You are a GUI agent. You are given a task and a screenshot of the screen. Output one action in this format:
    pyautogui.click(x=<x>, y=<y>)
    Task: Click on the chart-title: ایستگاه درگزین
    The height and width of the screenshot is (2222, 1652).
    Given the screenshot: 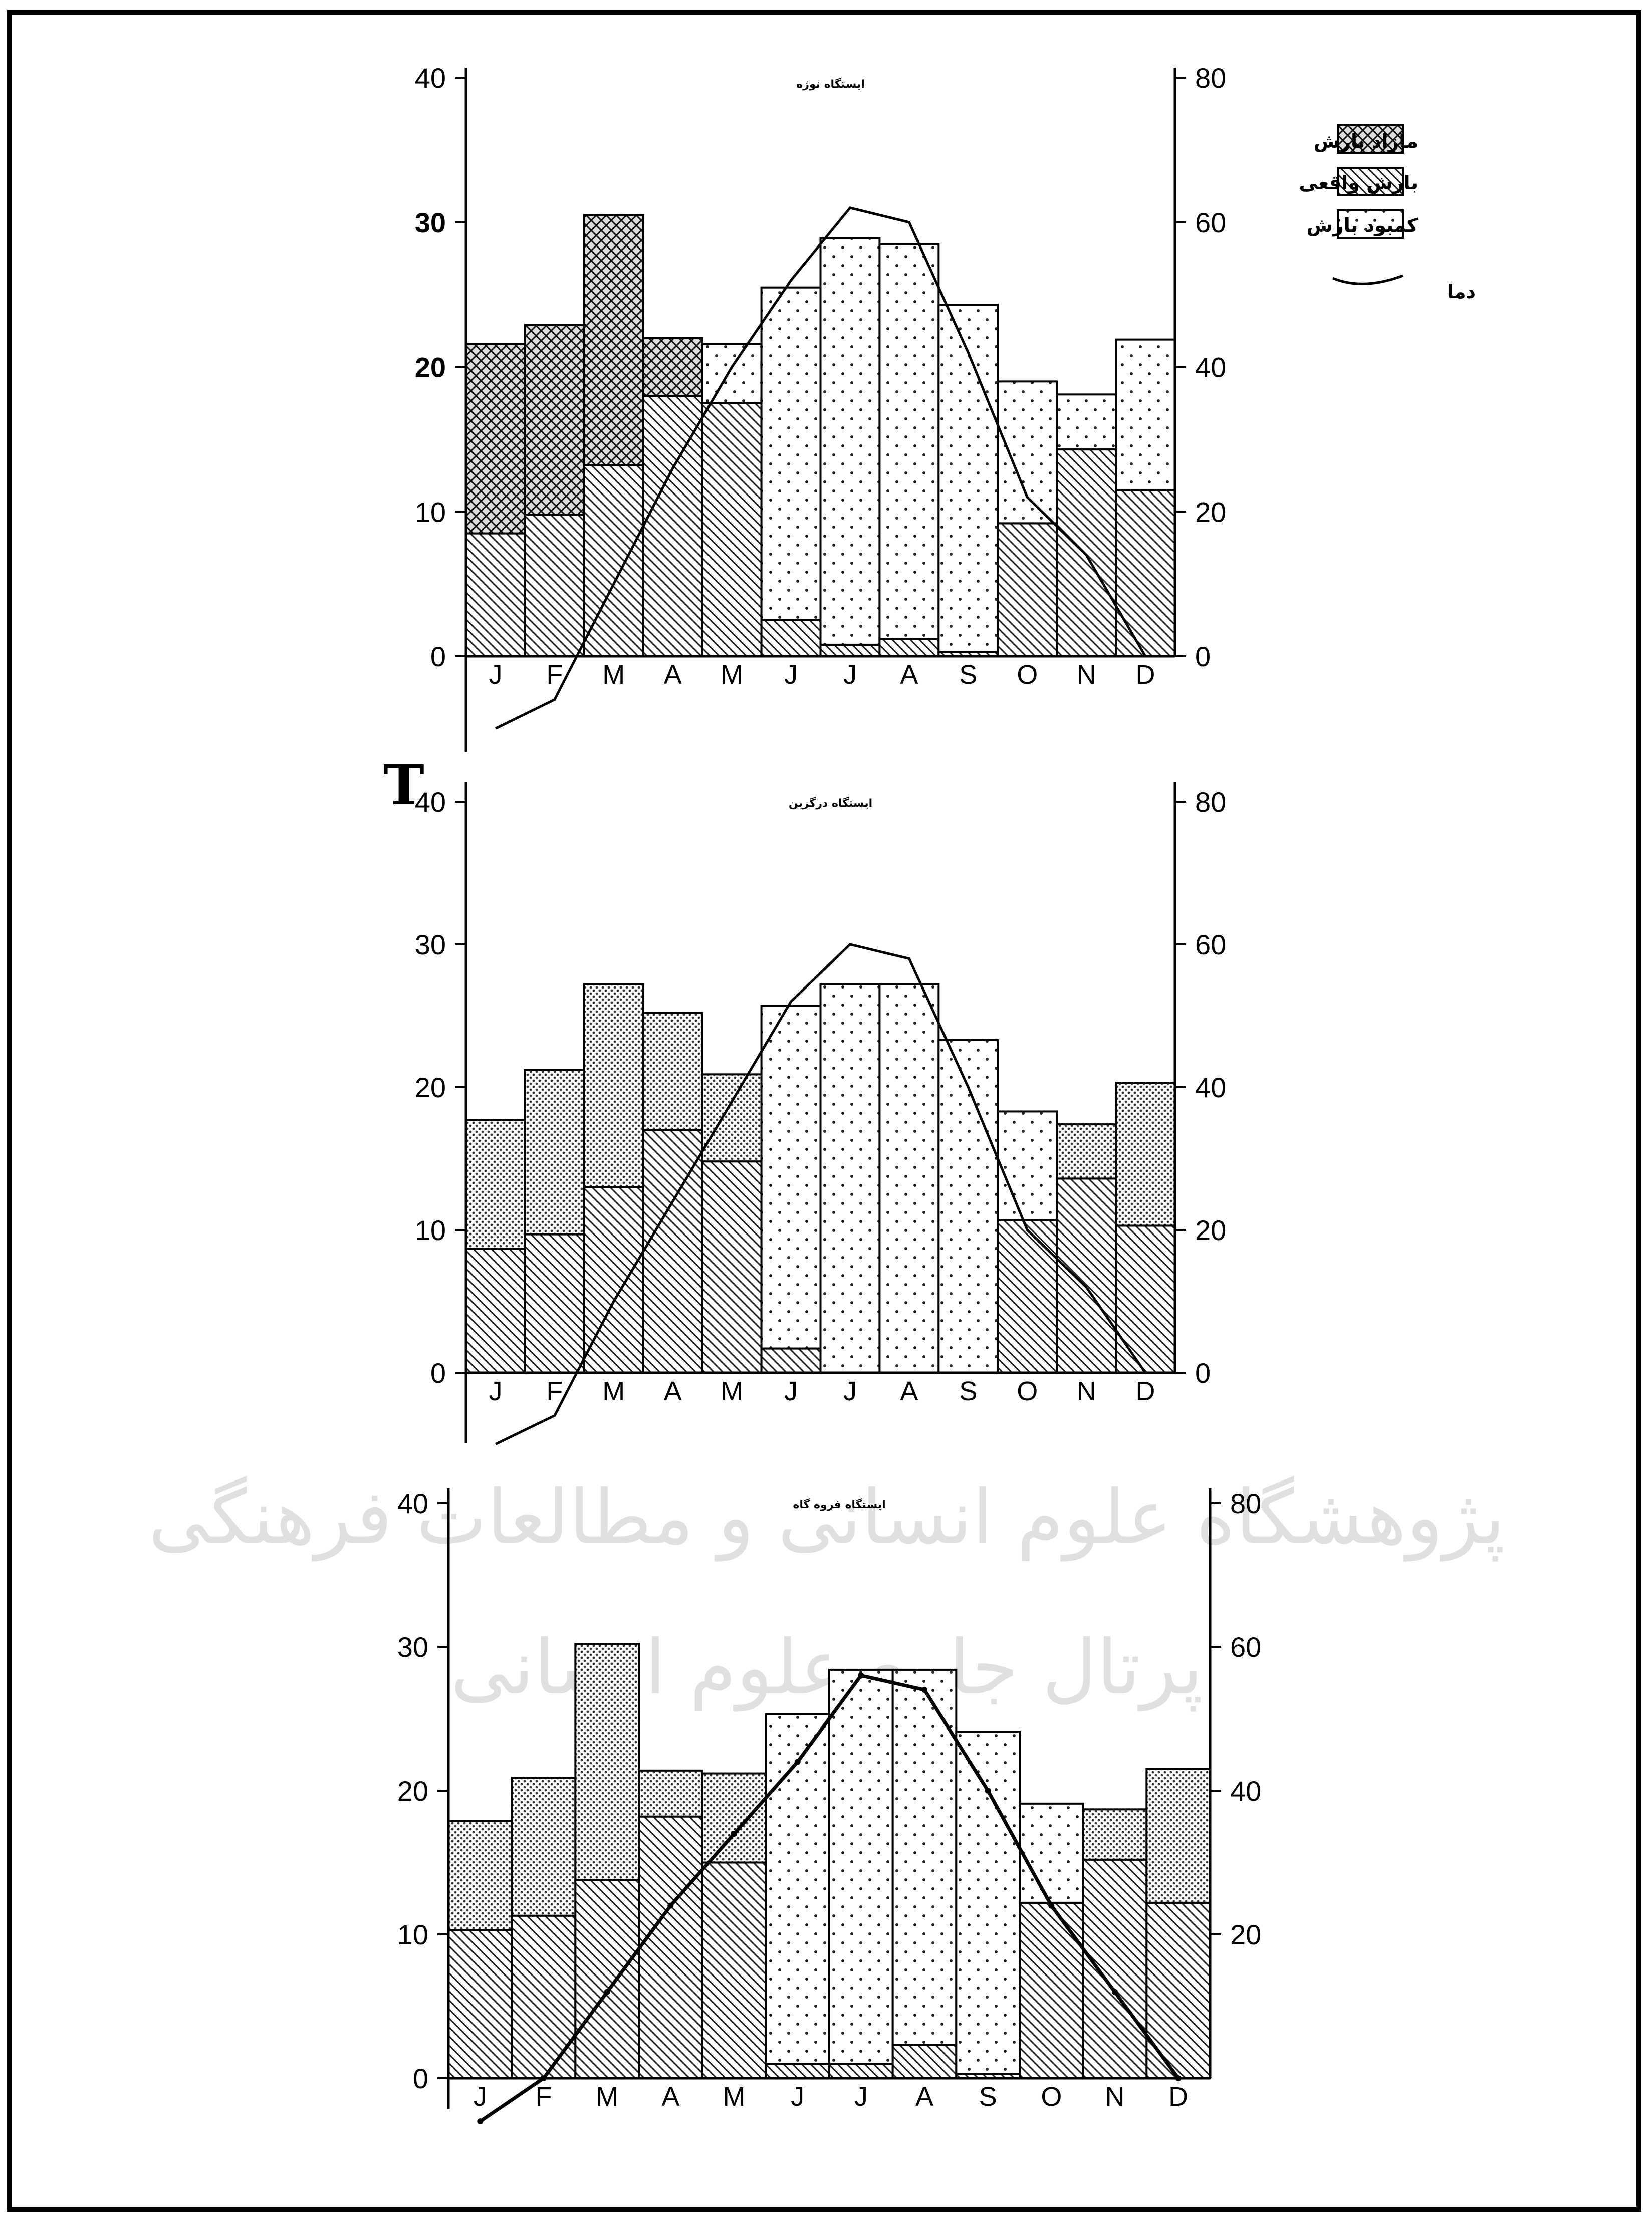 What is the action you would take?
    pyautogui.click(x=830, y=803)
    